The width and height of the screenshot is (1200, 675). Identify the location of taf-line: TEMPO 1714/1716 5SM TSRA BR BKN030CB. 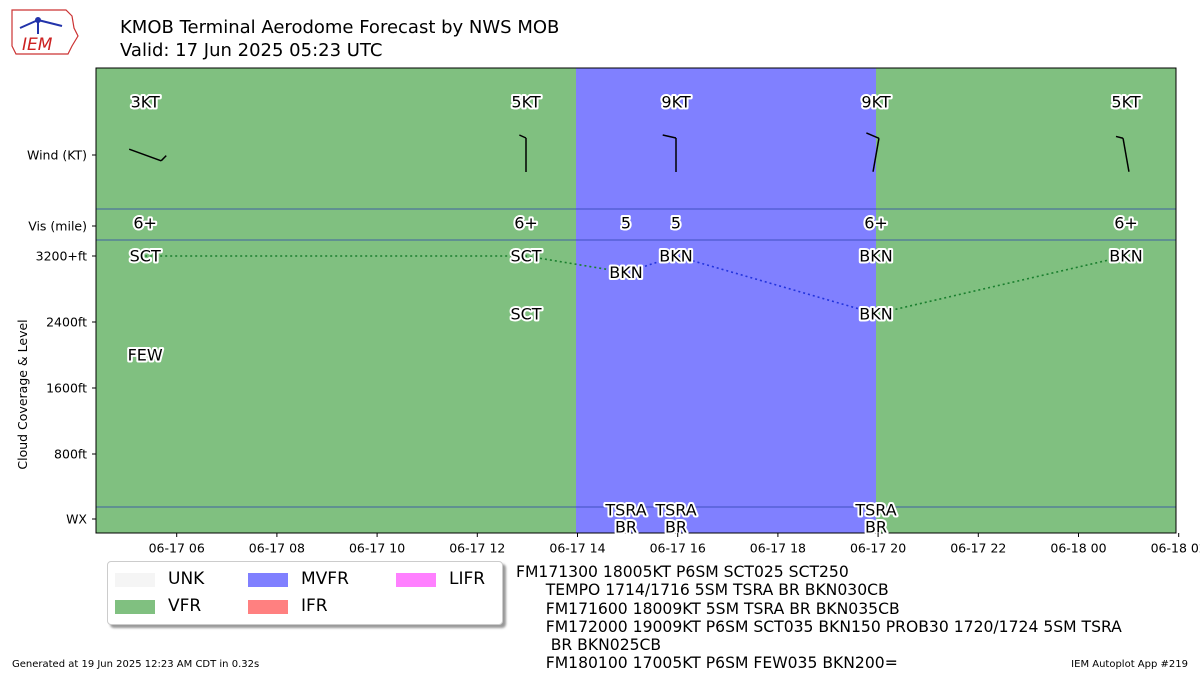
(702, 590).